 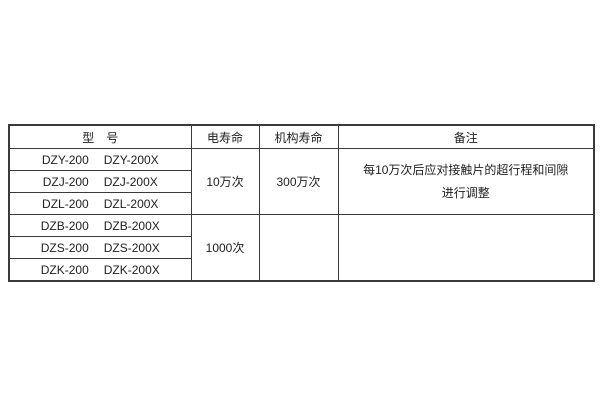 I want to click on model-number: DZY-200, so click(x=65, y=159).